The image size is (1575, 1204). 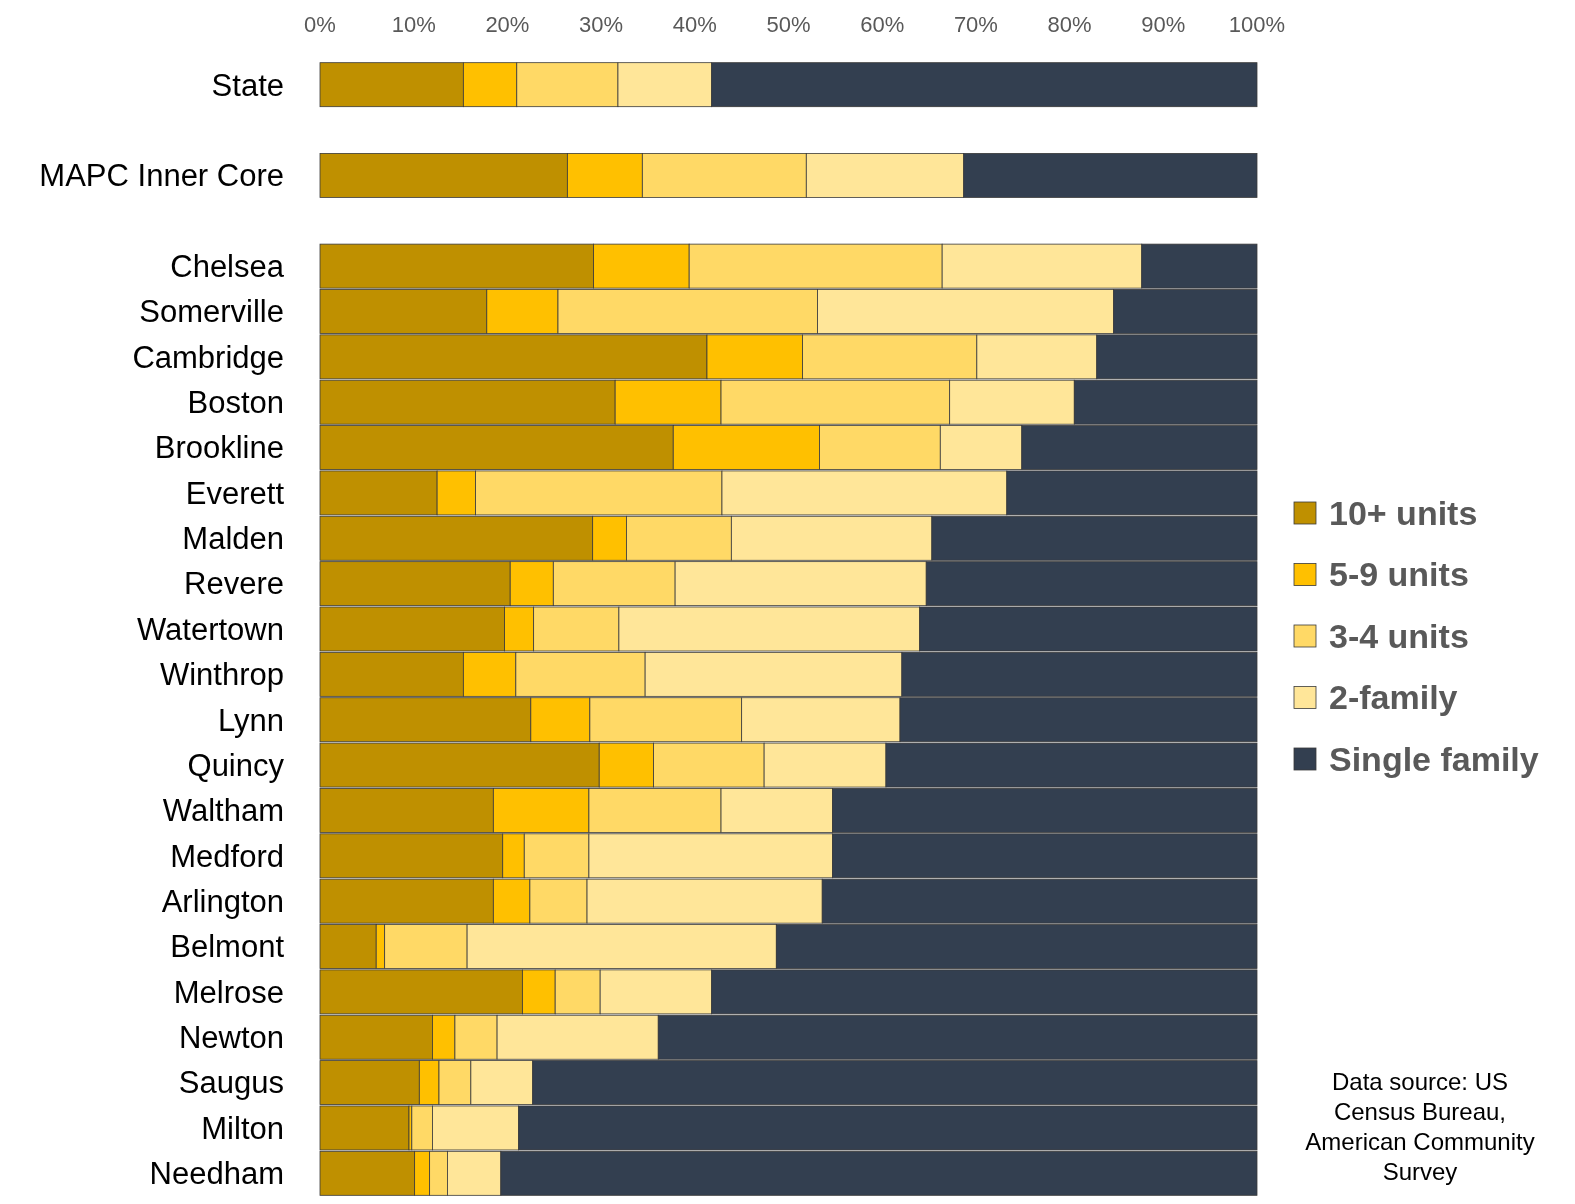 I want to click on x-tick-label: 0%, so click(x=320, y=24).